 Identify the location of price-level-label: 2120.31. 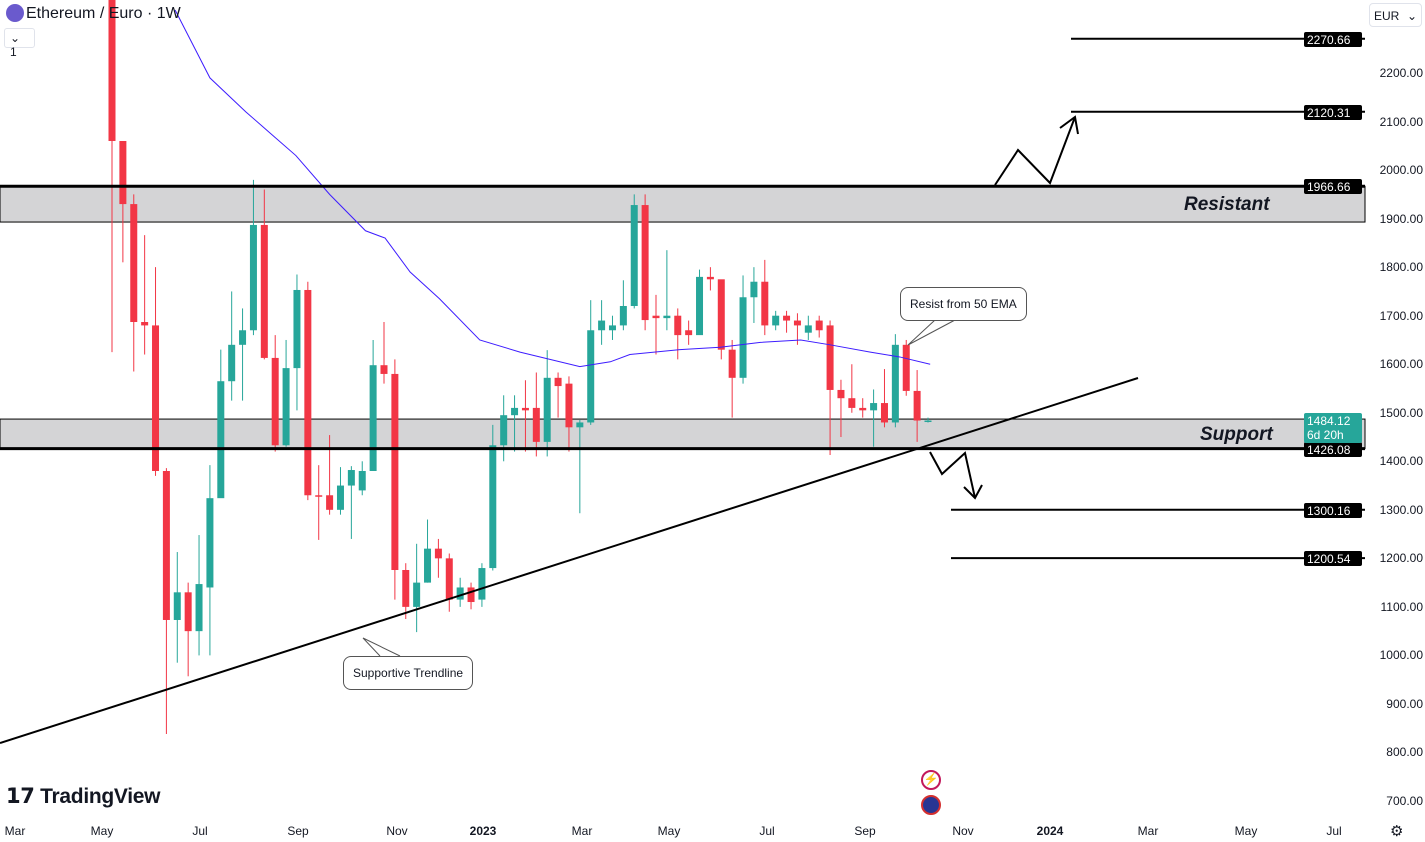
(1333, 112).